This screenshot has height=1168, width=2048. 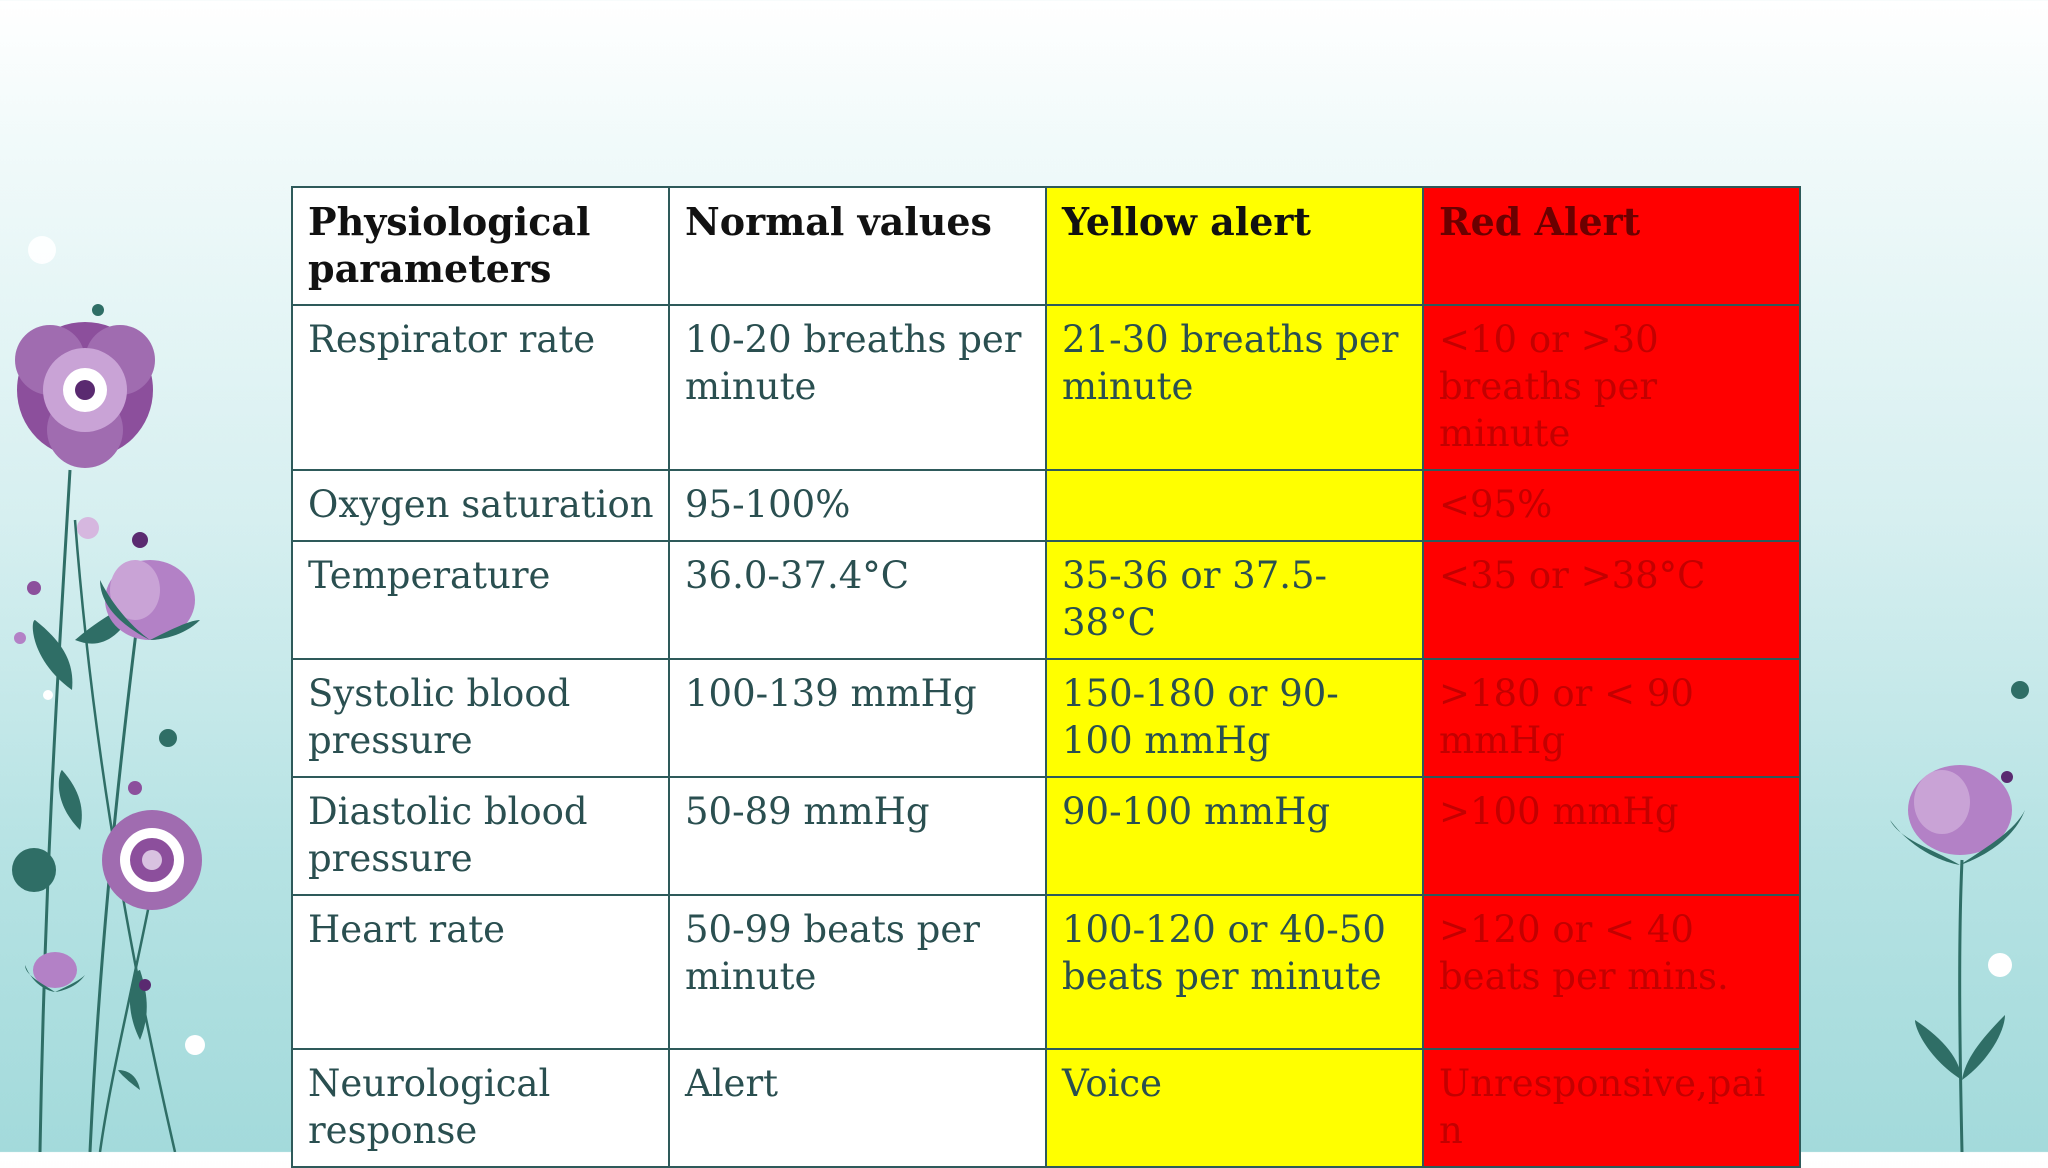 I want to click on header-normal-values: Normal values, so click(x=857, y=246).